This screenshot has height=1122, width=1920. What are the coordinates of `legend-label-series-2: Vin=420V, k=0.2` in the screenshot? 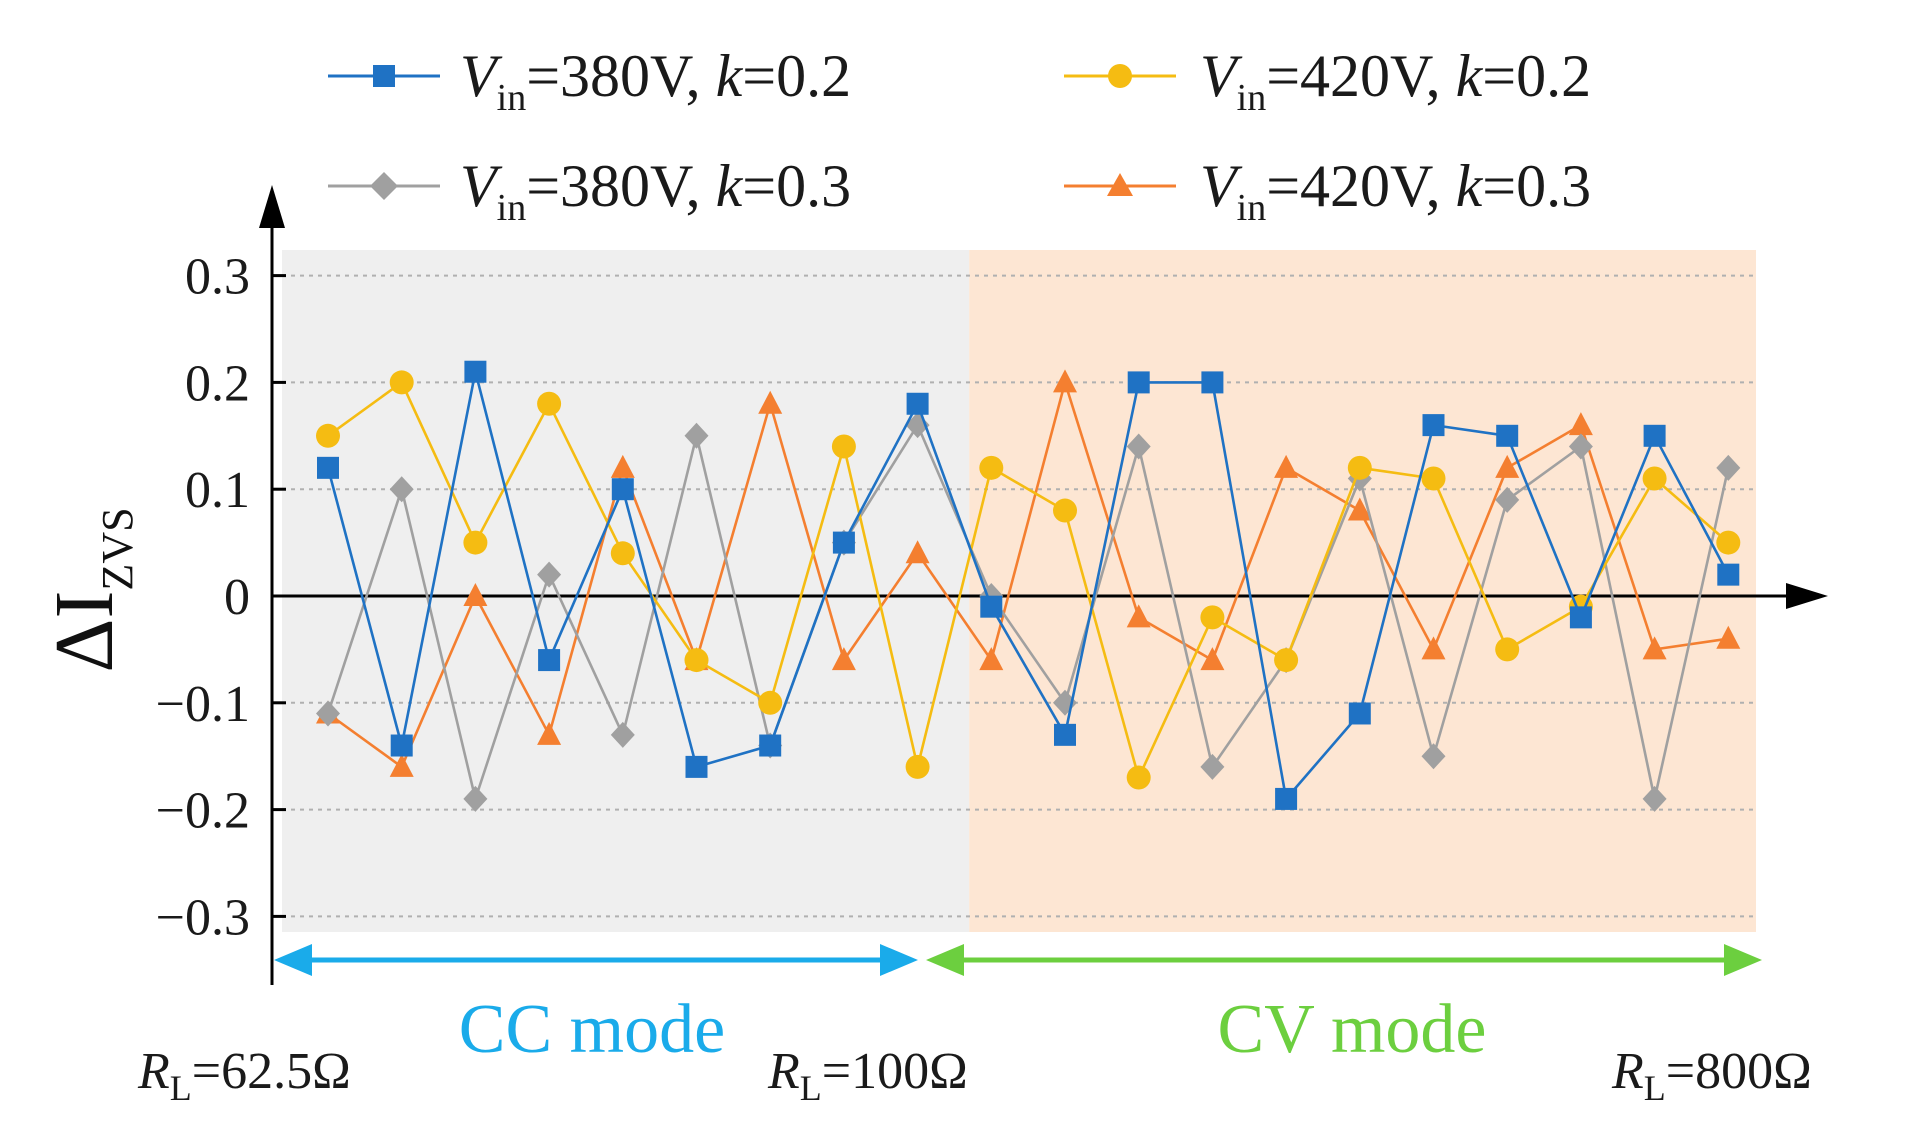 It's located at (1395, 81).